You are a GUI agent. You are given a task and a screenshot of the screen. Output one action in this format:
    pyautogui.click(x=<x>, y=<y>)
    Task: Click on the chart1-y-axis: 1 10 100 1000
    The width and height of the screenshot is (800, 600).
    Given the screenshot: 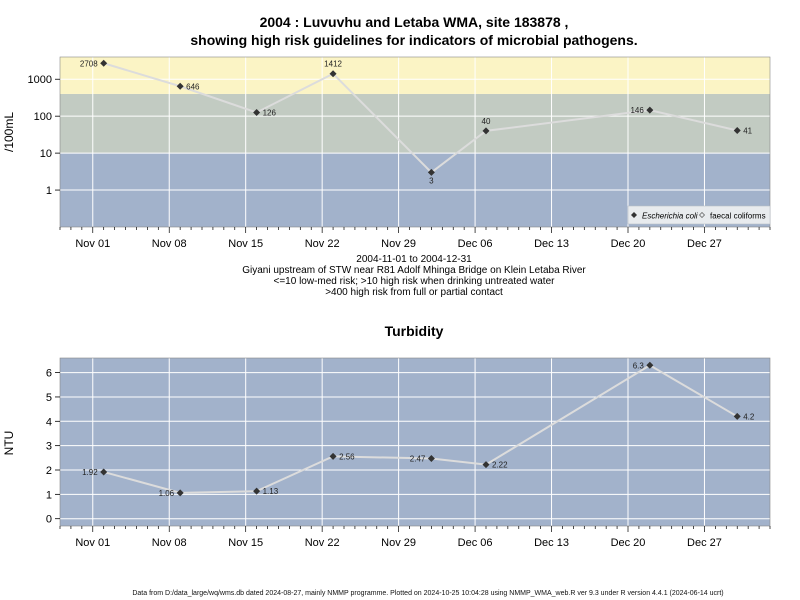 What is the action you would take?
    pyautogui.click(x=44, y=135)
    